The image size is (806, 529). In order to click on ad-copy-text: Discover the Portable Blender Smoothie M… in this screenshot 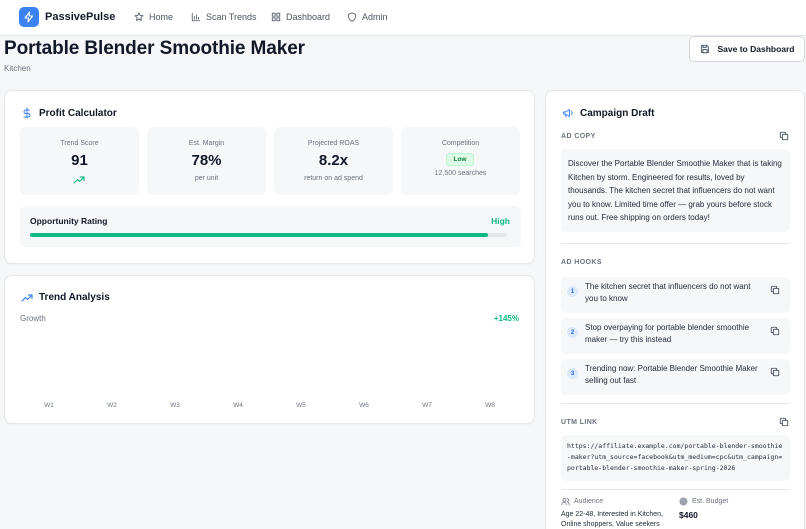, I will do `click(675, 190)`.